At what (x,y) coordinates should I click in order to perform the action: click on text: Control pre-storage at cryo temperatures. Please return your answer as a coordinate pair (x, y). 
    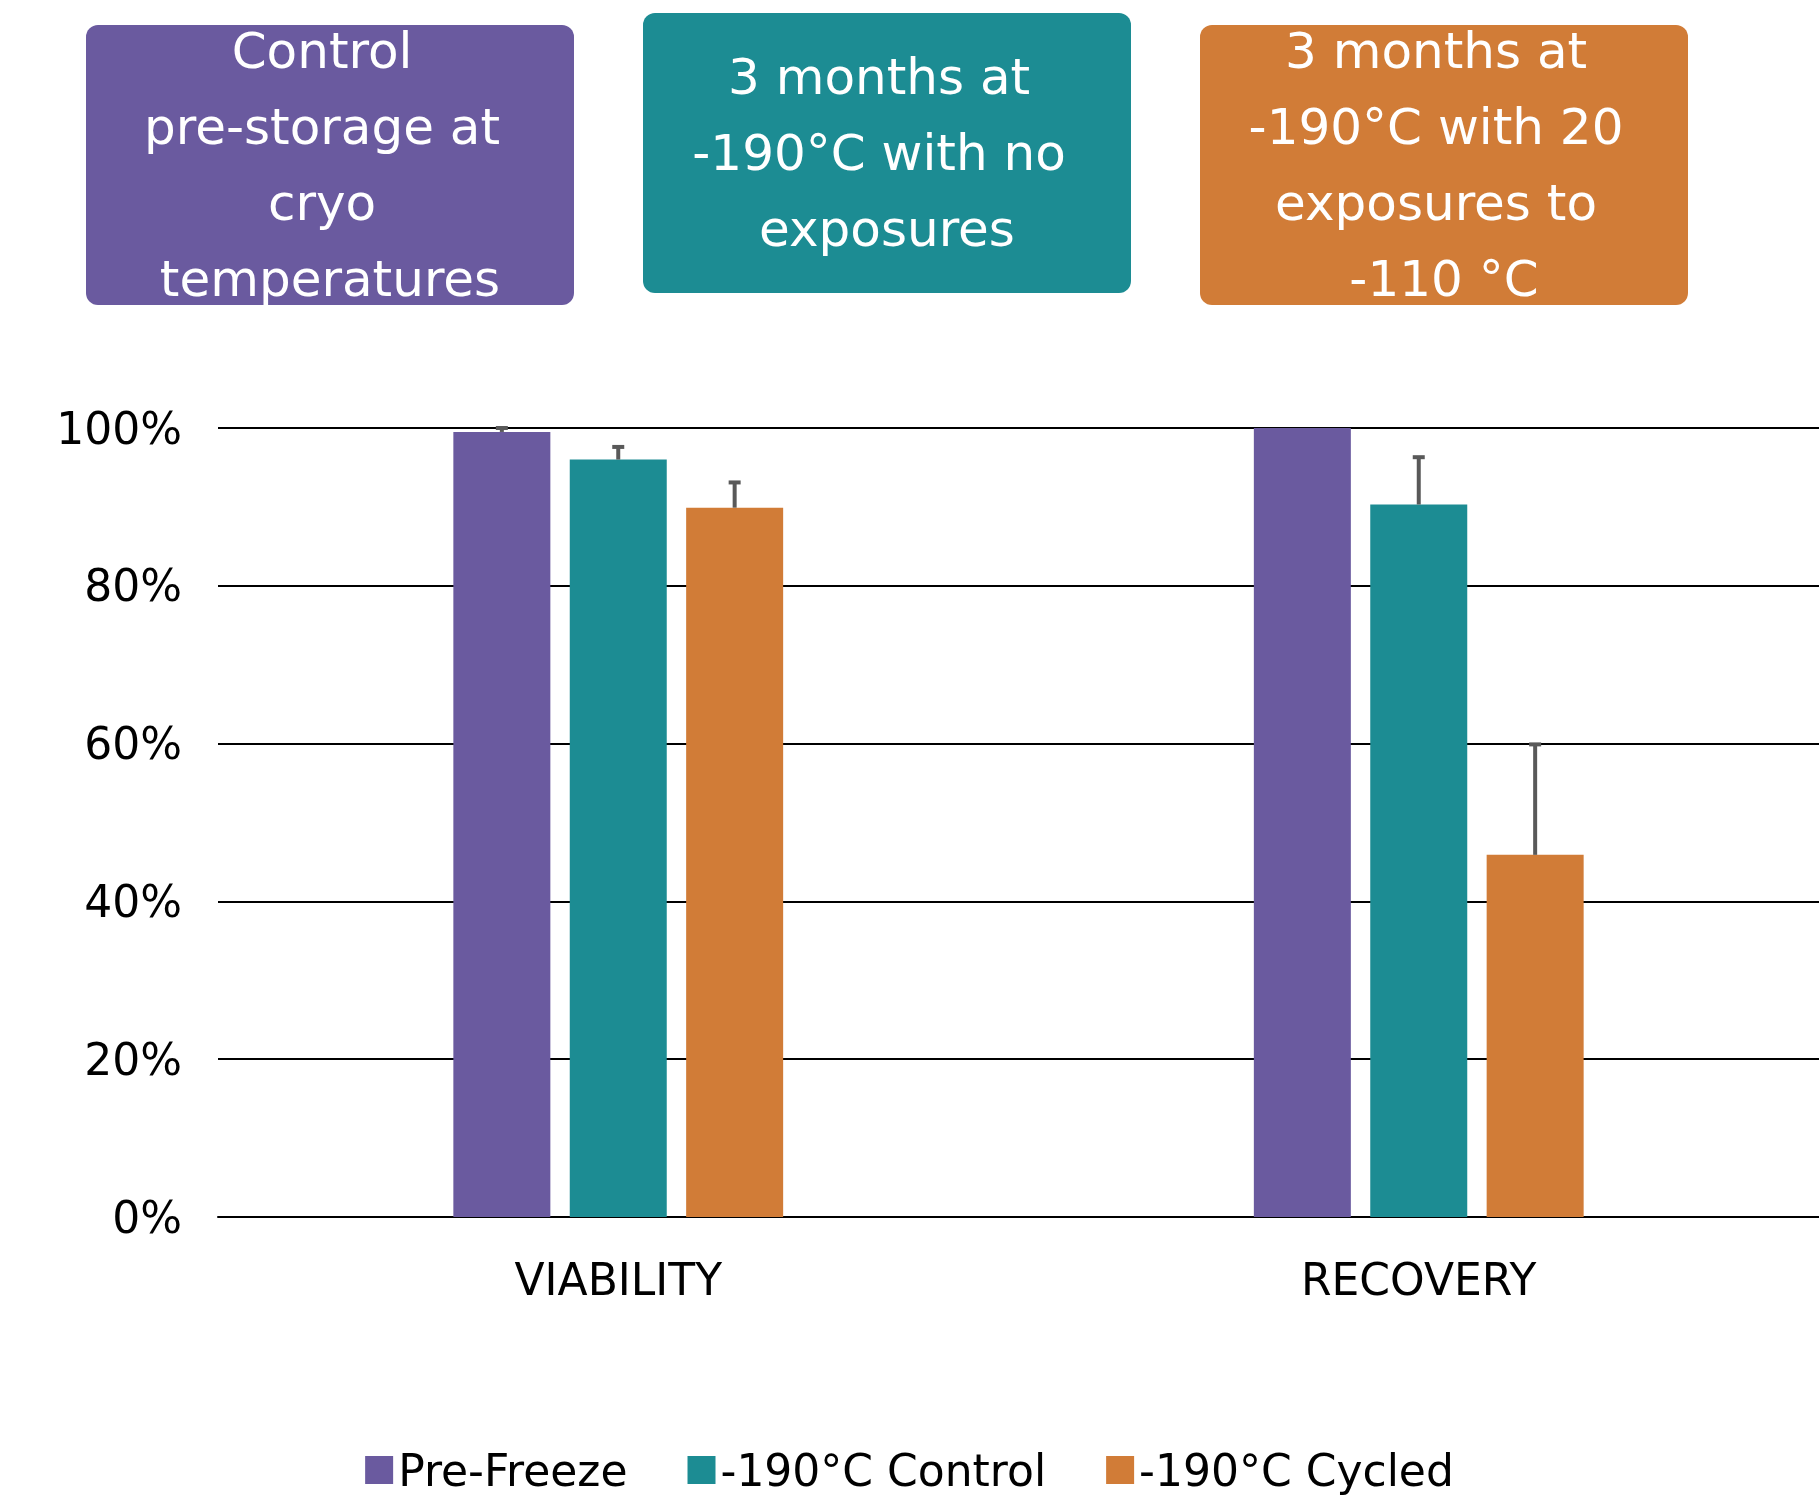
    Looking at the image, I should click on (330, 165).